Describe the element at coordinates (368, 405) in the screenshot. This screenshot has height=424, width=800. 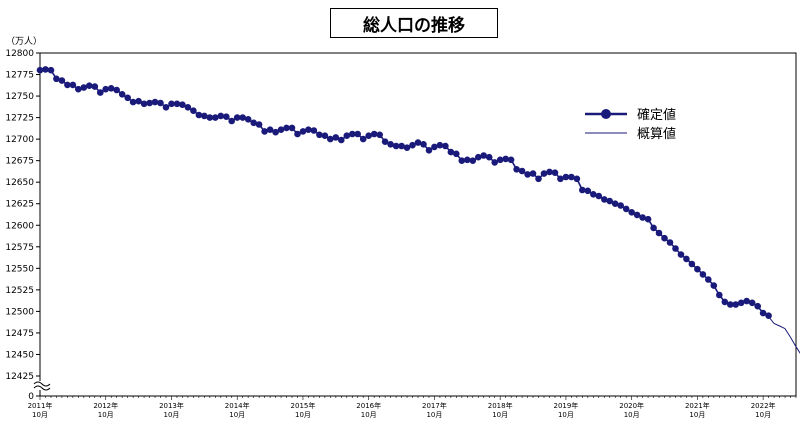
I see `x-tick-year: 2016年` at that location.